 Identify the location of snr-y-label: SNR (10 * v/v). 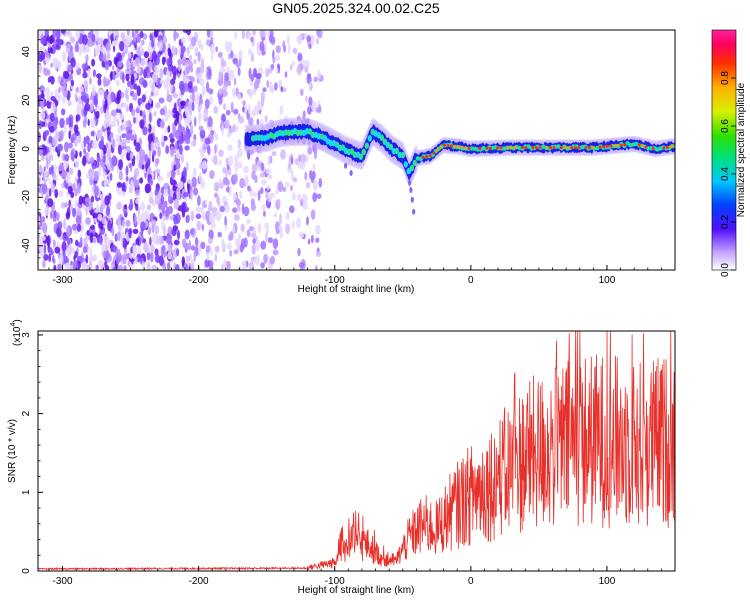
(12, 451).